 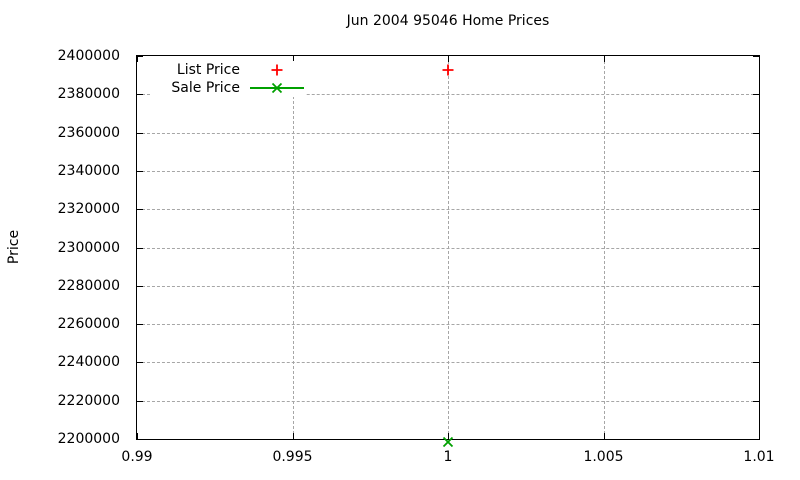 What do you see at coordinates (88, 132) in the screenshot?
I see `y-tick-label: 2360000` at bounding box center [88, 132].